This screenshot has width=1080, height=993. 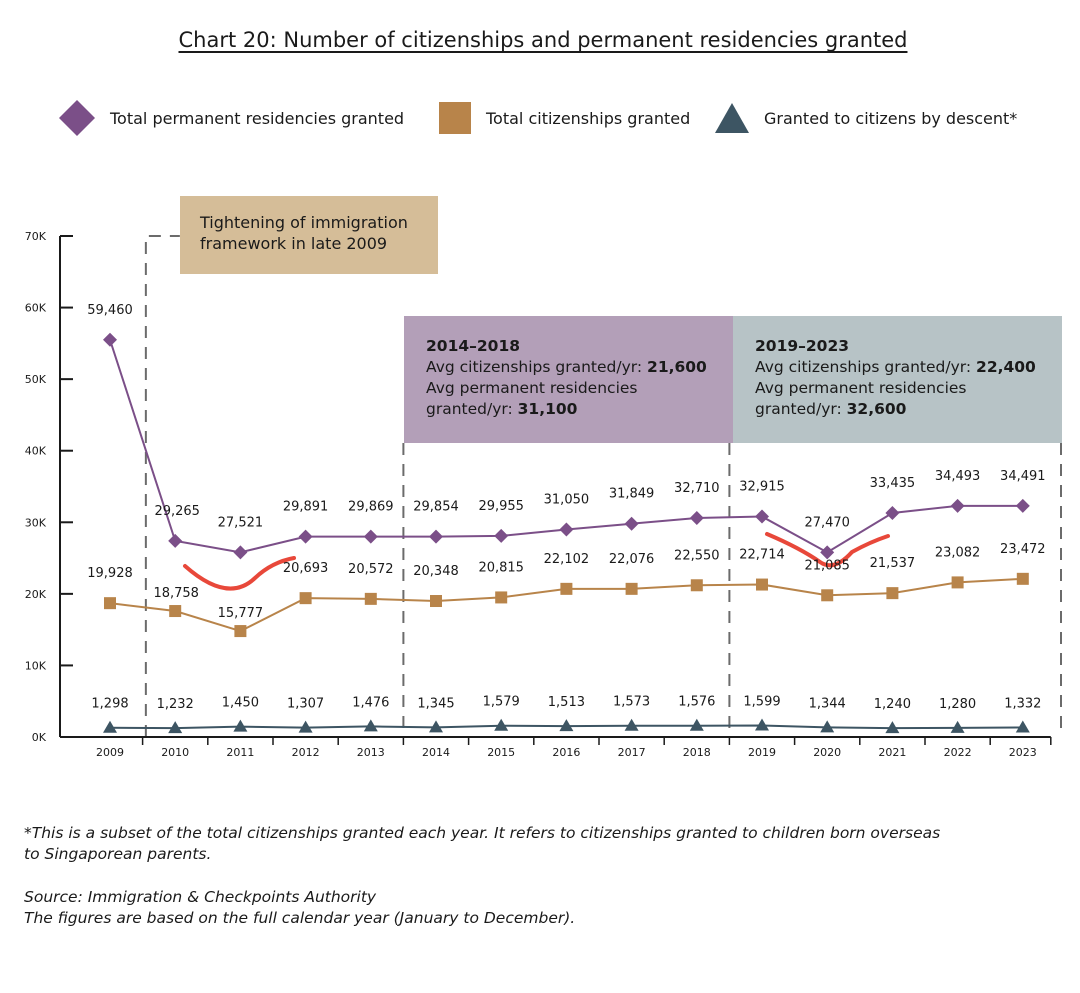 What do you see at coordinates (36, 308) in the screenshot?
I see `y-tick-label: 60K` at bounding box center [36, 308].